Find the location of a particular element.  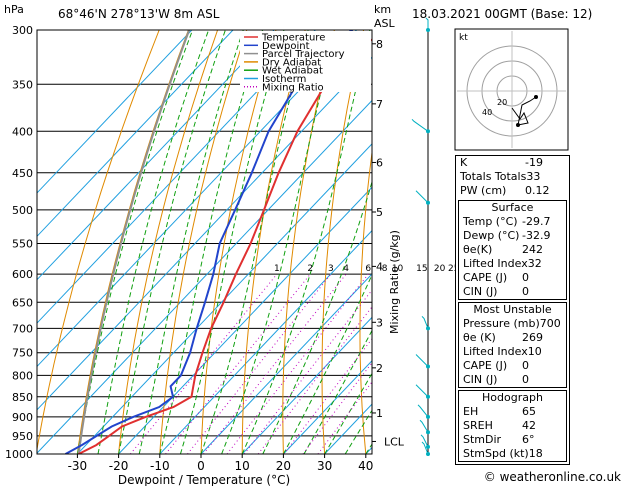

index-row: EH 65 is located at coordinates (512, 412).